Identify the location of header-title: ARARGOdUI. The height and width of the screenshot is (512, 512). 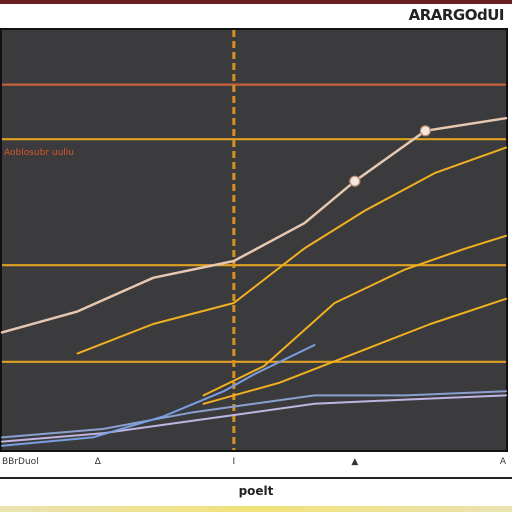
(456, 15).